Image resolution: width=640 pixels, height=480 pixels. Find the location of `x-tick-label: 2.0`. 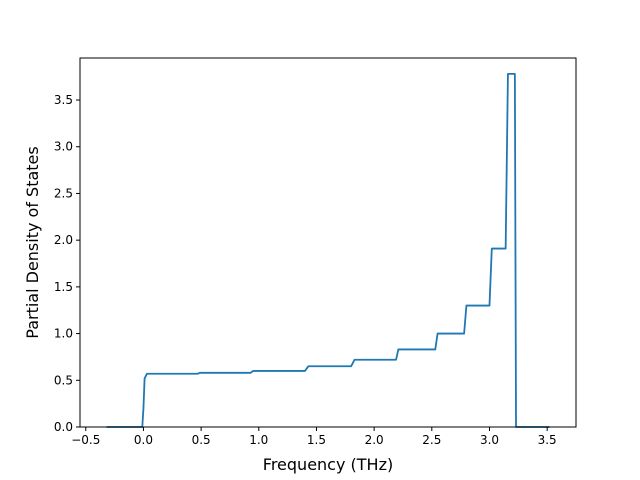

x-tick-label: 2.0 is located at coordinates (374, 440).